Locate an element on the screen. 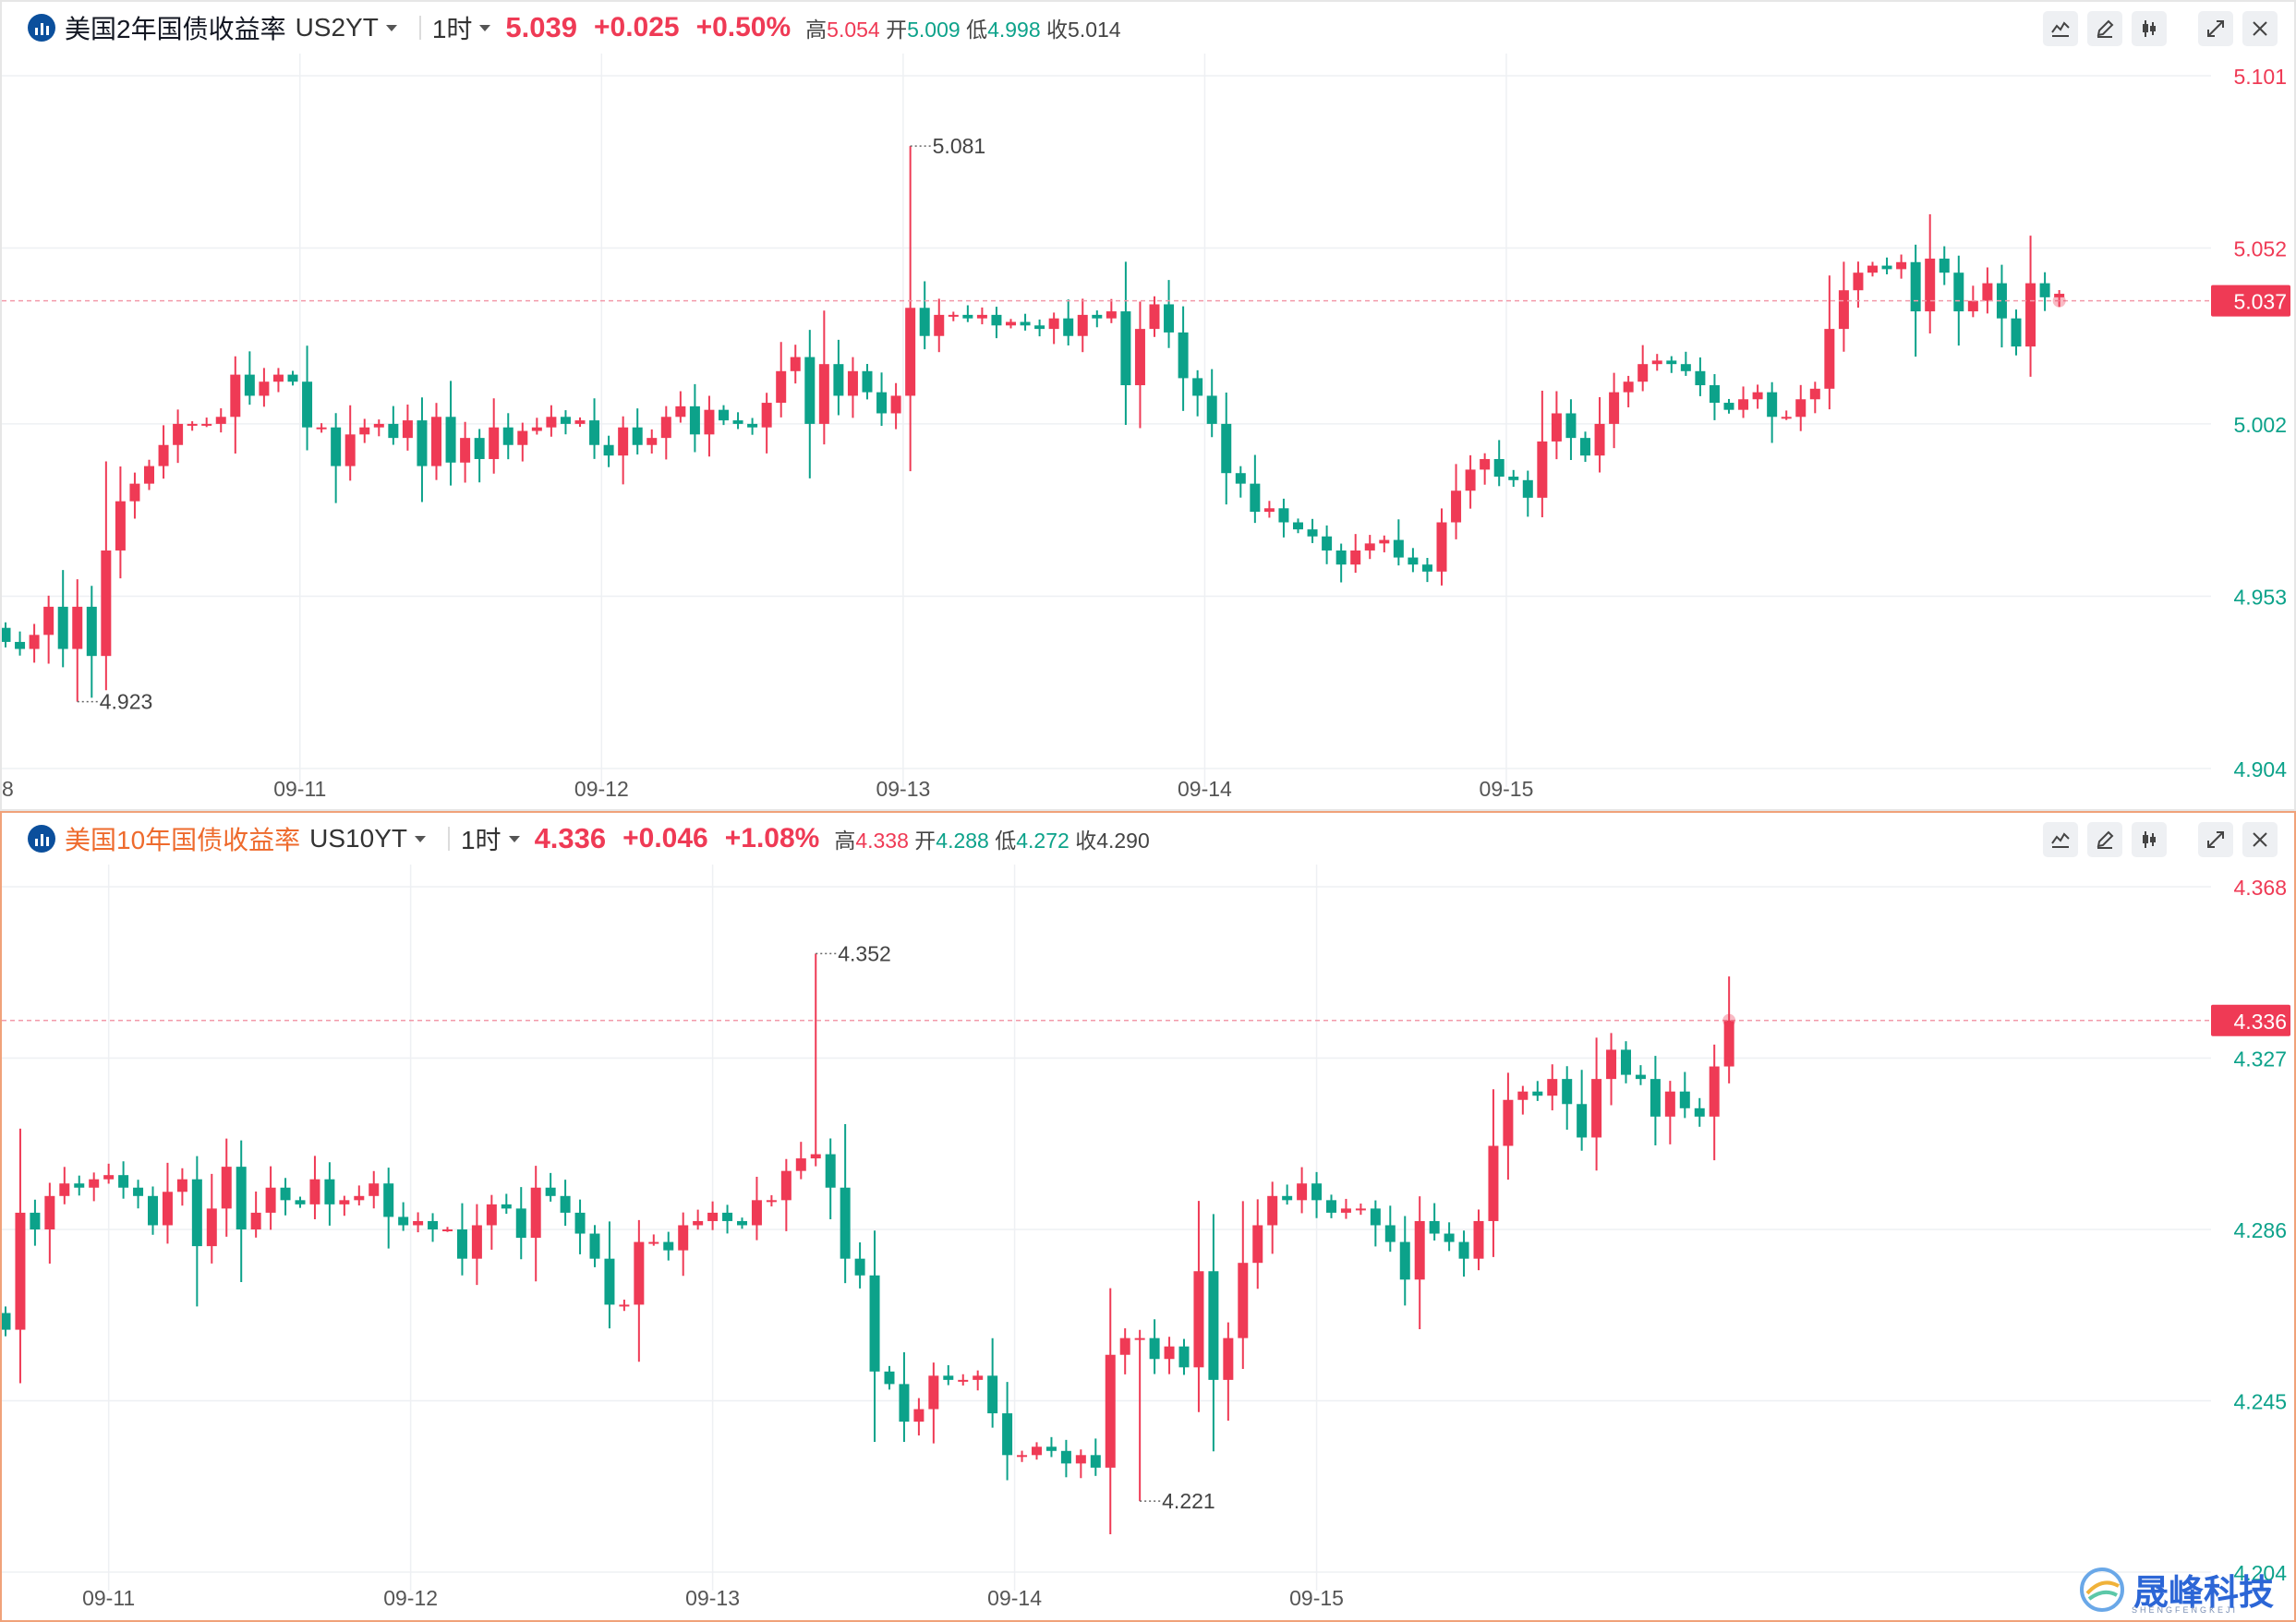 The width and height of the screenshot is (2296, 1622). price-change-percent: +0.50% is located at coordinates (743, 27).